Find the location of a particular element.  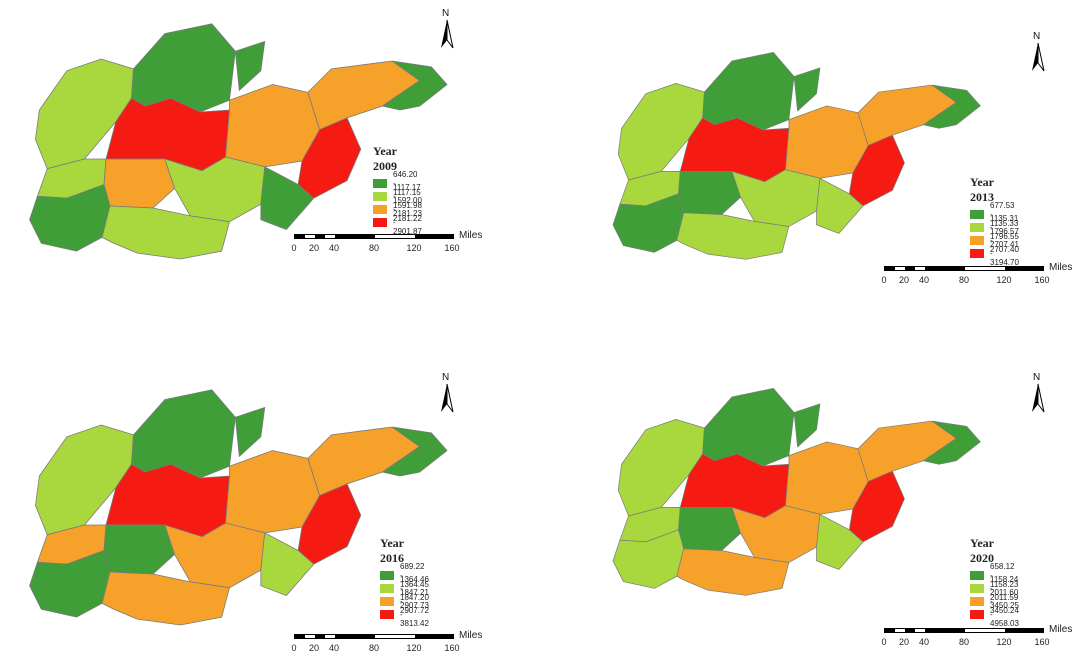

legend-item-2: 1117.17 - 1591.98 is located at coordinates (397, 196).